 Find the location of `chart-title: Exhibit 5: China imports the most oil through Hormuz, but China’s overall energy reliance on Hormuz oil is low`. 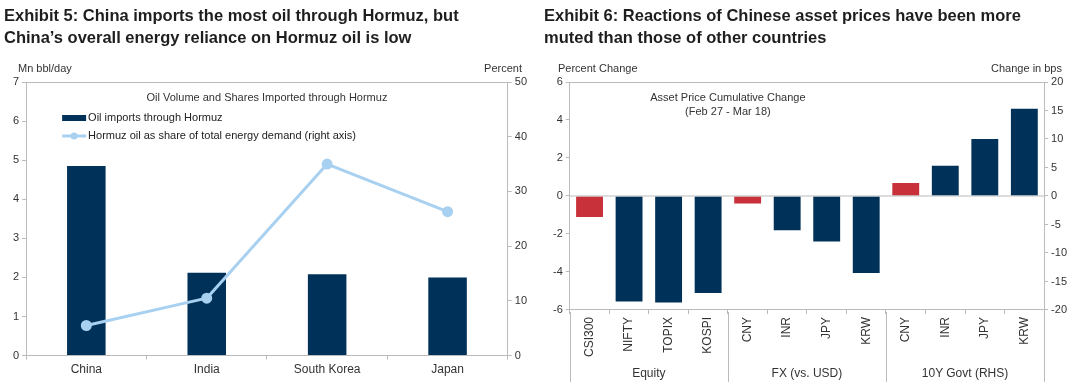

chart-title: Exhibit 5: China imports the most oil through Hormuz, but China’s overall energy reliance on Hormuz oil is low is located at coordinates (231, 26).